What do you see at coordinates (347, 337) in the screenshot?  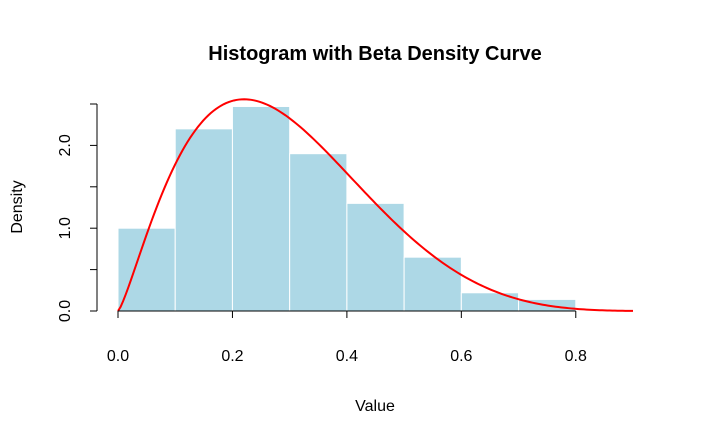 I see `x-axis: 0.0 0.2 0.4 0.6 0.8` at bounding box center [347, 337].